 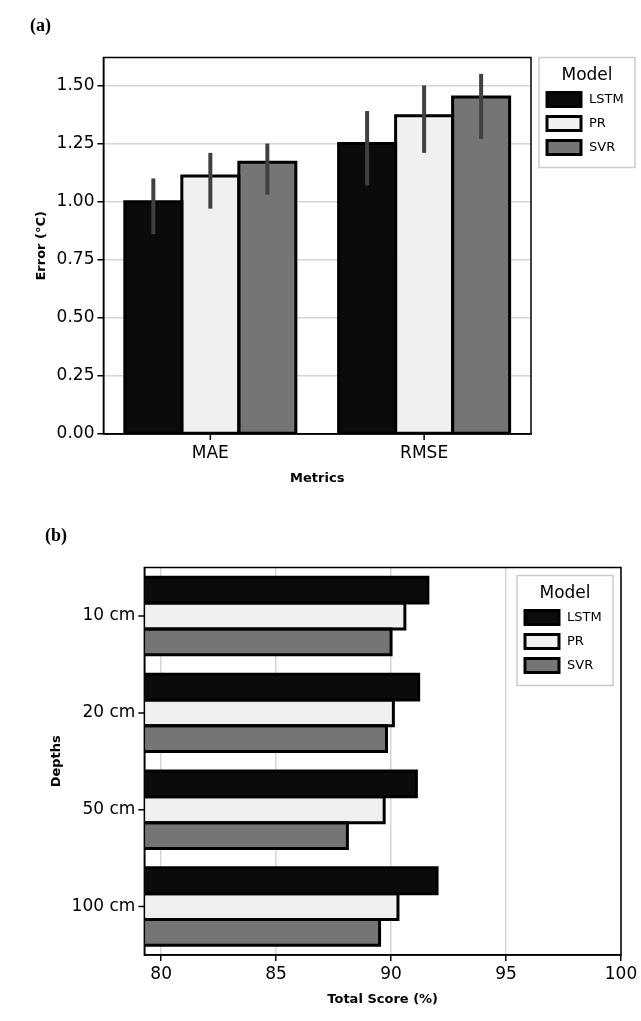 What do you see at coordinates (56, 536) in the screenshot?
I see `chart-title: (b)` at bounding box center [56, 536].